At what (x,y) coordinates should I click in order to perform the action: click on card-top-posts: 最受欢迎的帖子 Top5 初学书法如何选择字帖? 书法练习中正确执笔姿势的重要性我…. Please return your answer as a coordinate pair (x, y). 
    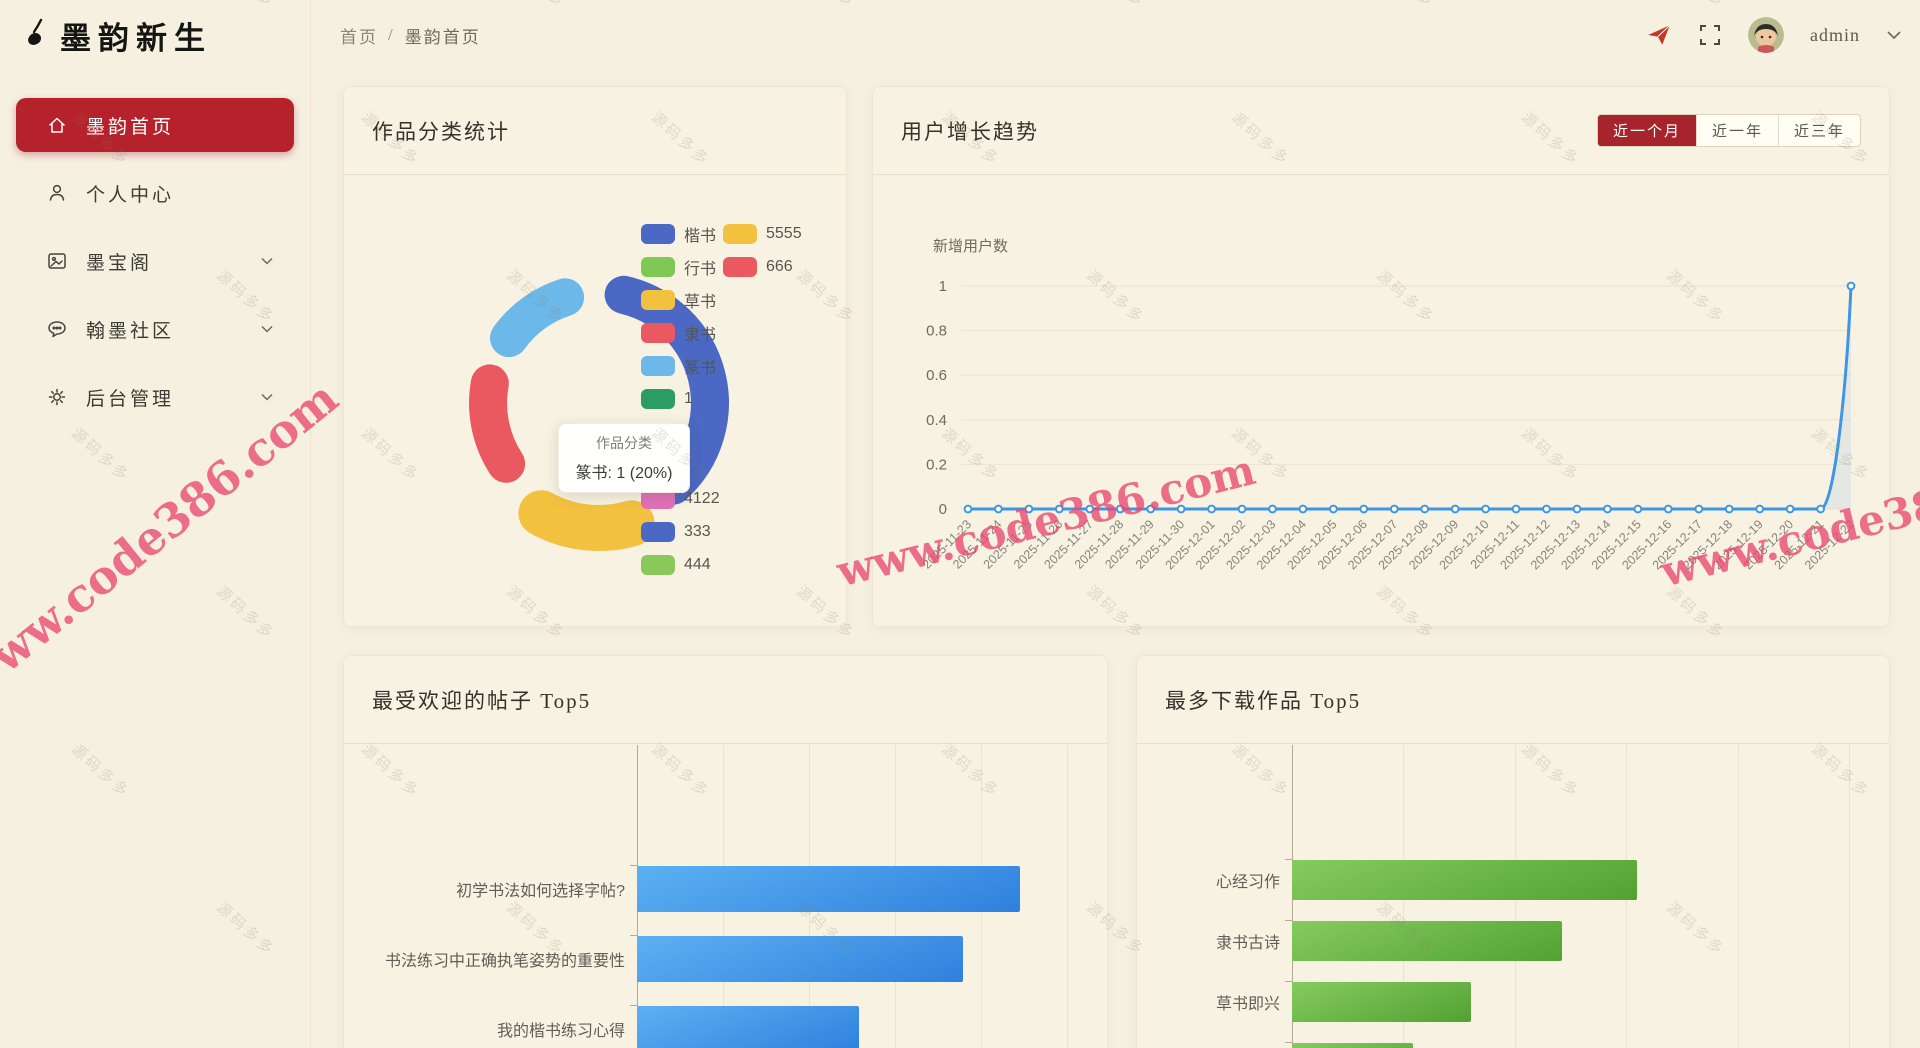
    Looking at the image, I should click on (725, 851).